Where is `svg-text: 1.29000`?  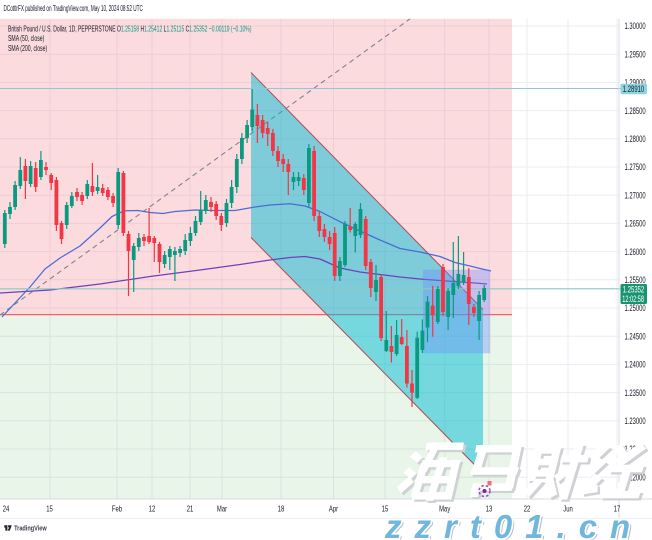 svg-text: 1.29000 is located at coordinates (635, 82).